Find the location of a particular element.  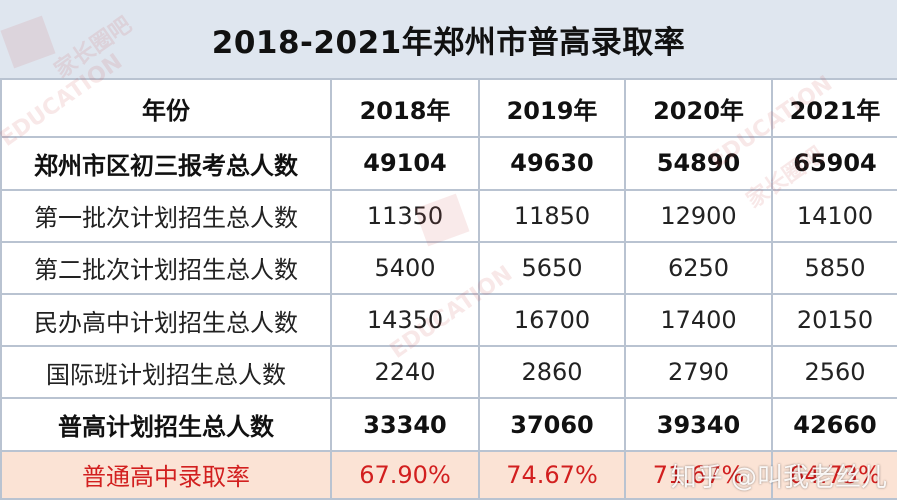

row-label: 国际班计划招生总人数 is located at coordinates (166, 372).